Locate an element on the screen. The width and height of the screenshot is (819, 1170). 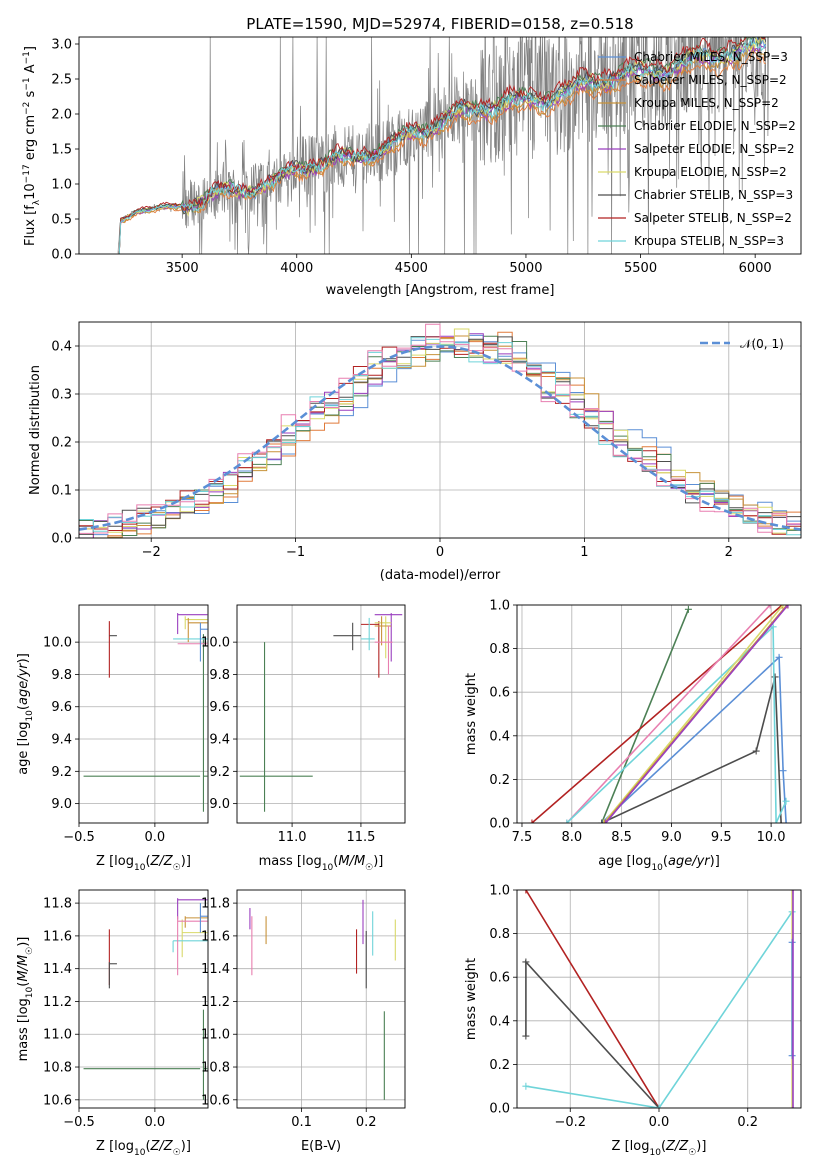
x-tick-label: 0.1 is located at coordinates (301, 1122).